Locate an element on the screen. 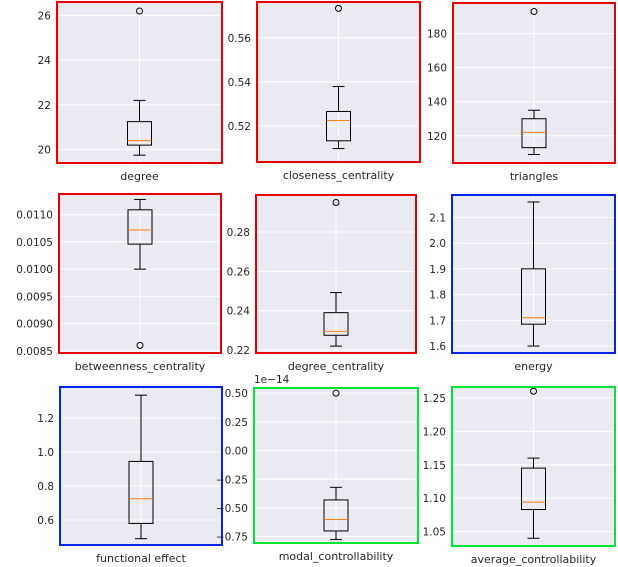 The height and width of the screenshot is (567, 618). y-tick-label: 1.20 is located at coordinates (434, 432).